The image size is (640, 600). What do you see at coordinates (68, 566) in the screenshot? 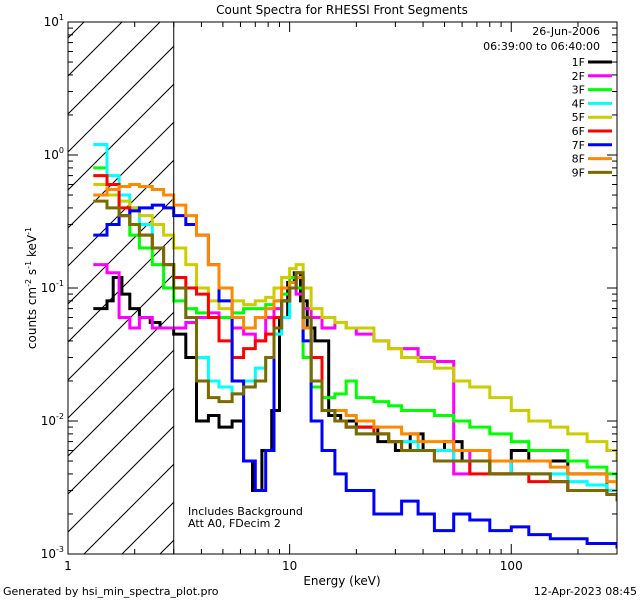
I see `x-tick-label: 1` at bounding box center [68, 566].